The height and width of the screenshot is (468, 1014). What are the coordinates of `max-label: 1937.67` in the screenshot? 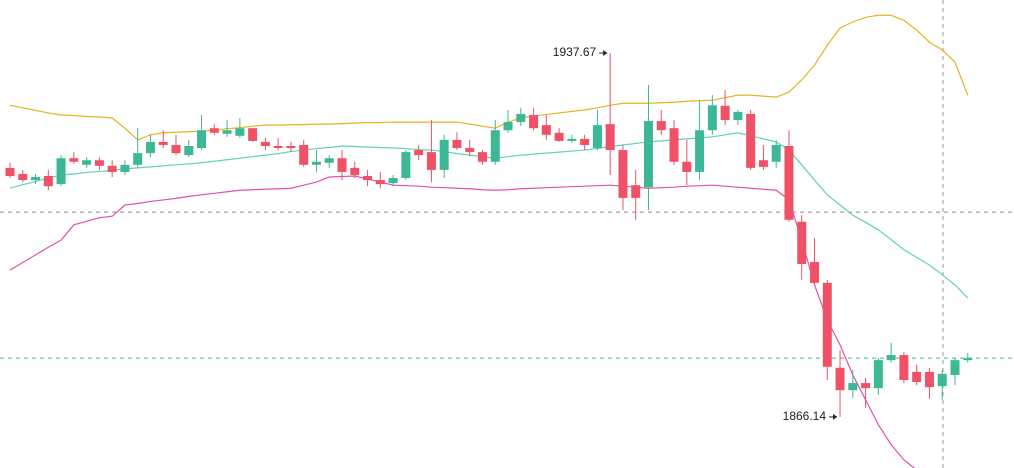 It's located at (575, 52).